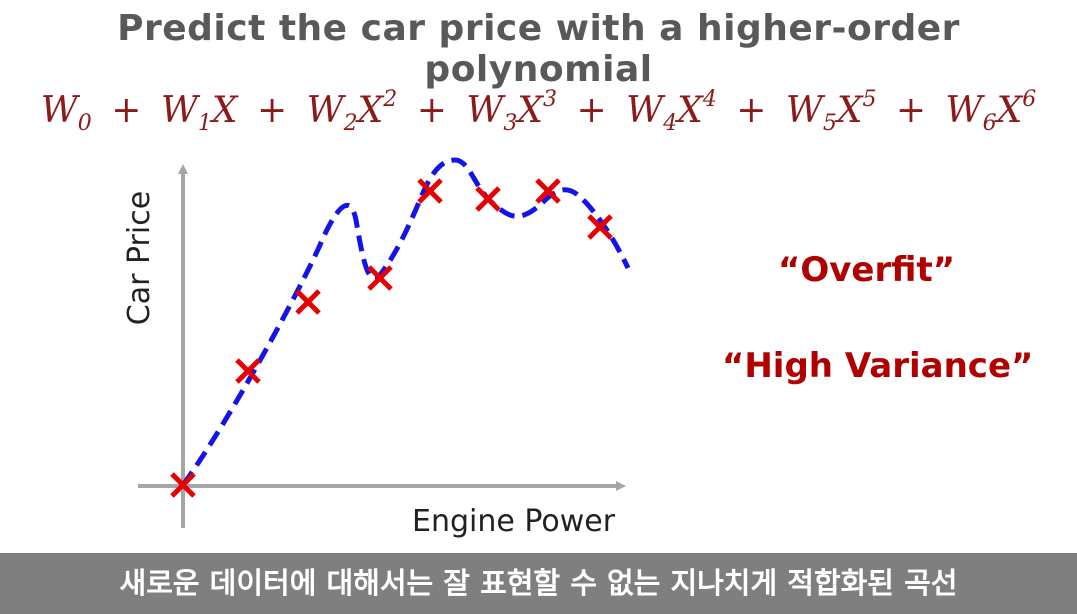  Describe the element at coordinates (199, 113) in the screenshot. I see `term-1: W1X` at that location.